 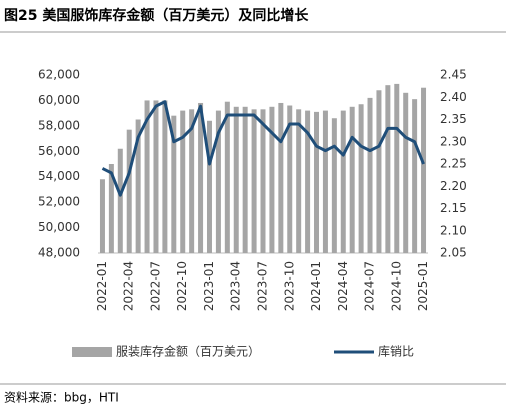 I want to click on y-tick-label: 58,000, so click(x=59, y=125).